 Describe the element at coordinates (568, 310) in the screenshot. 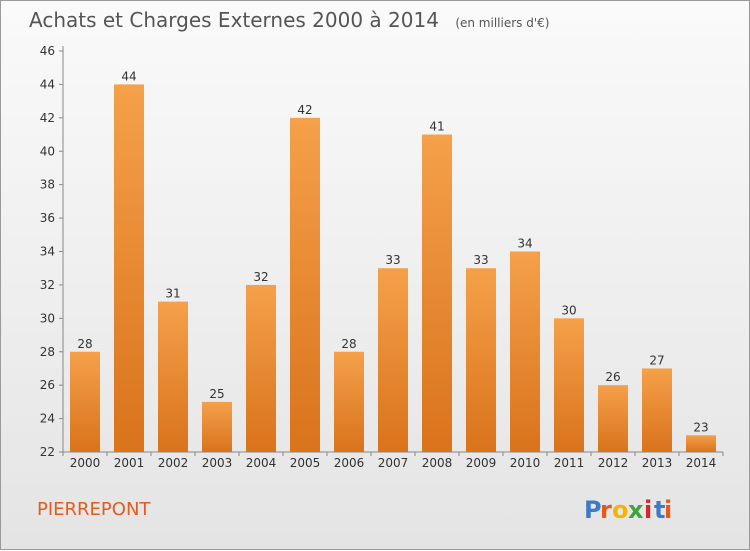

I see `bar-value-label: 30` at that location.